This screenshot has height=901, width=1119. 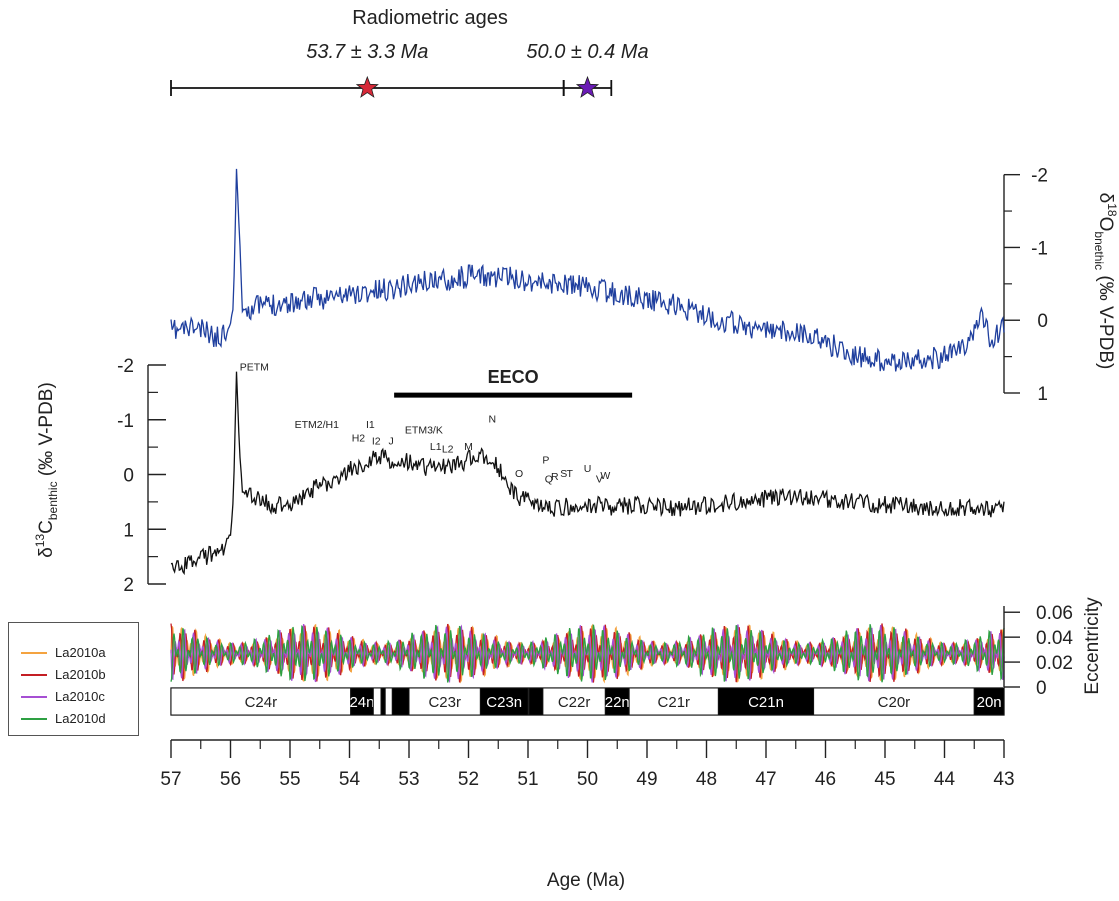 I want to click on d13c-tick-label-3: 1, so click(x=128, y=530).